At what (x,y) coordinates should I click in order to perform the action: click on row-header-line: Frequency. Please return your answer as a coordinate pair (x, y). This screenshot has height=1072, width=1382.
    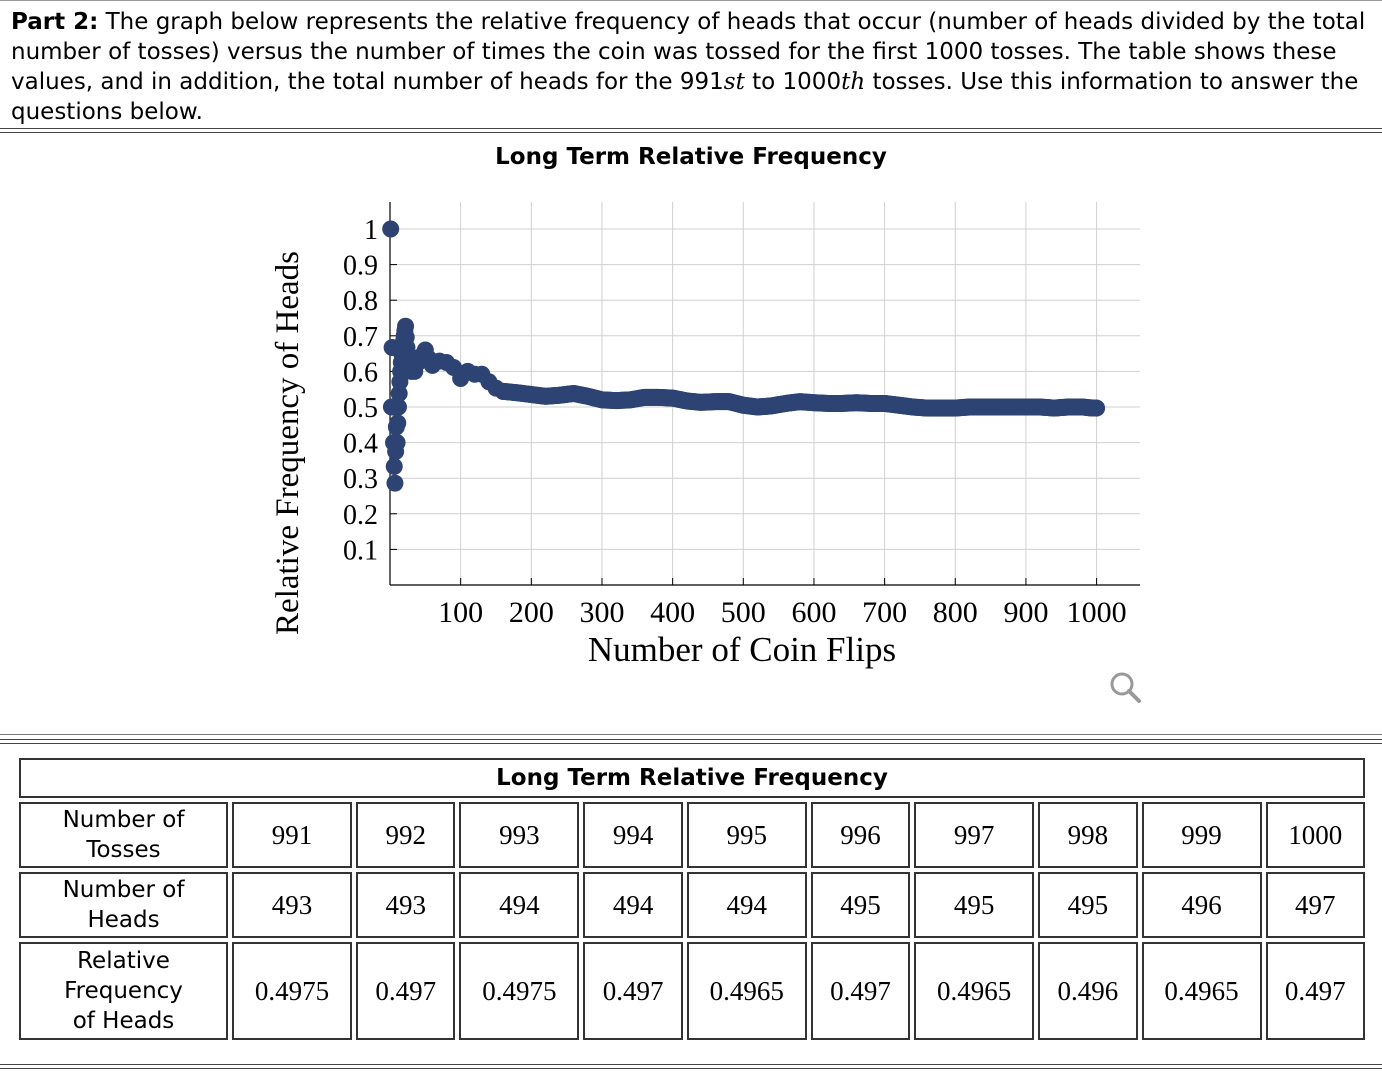
    Looking at the image, I should click on (123, 991).